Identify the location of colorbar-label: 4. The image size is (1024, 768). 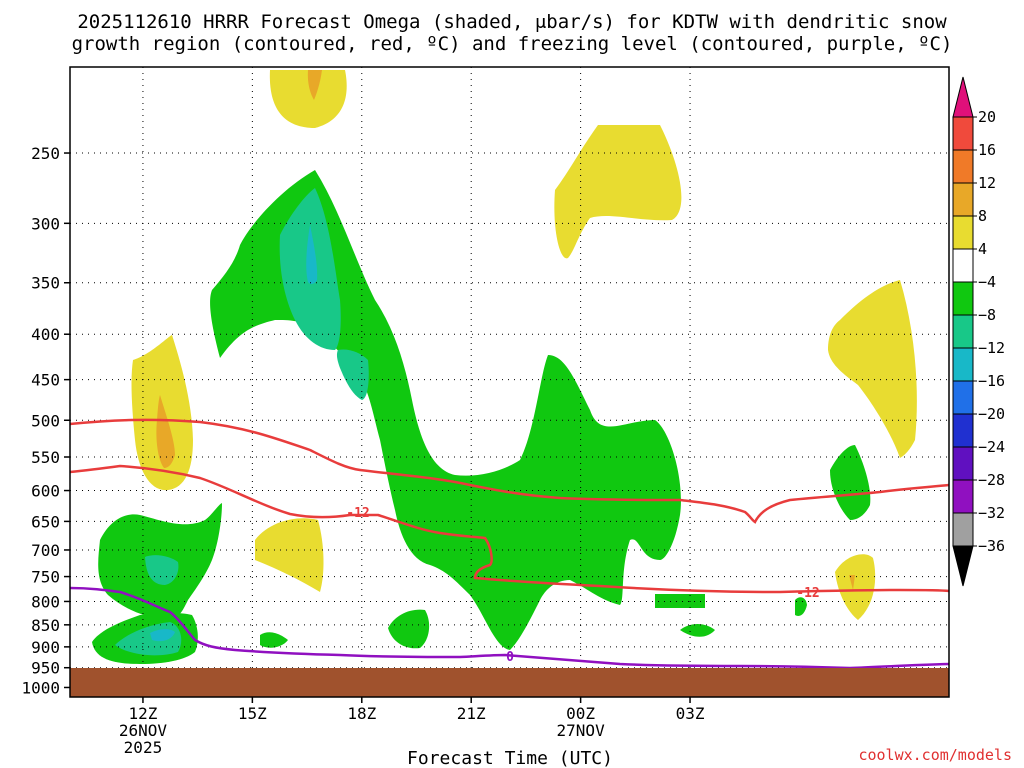
(982, 249).